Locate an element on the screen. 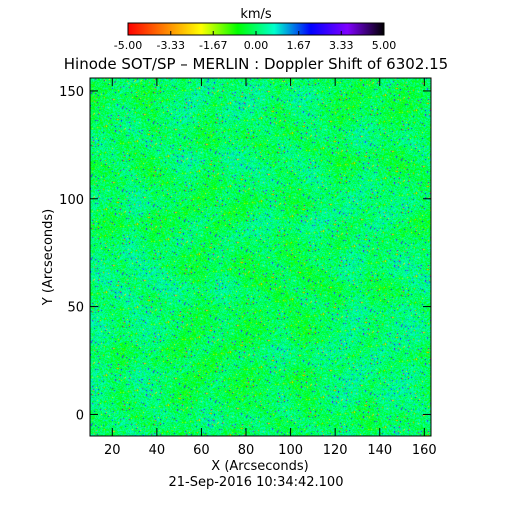 The image size is (511, 512). colorbar-tick-label: 1.67 is located at coordinates (299, 45).